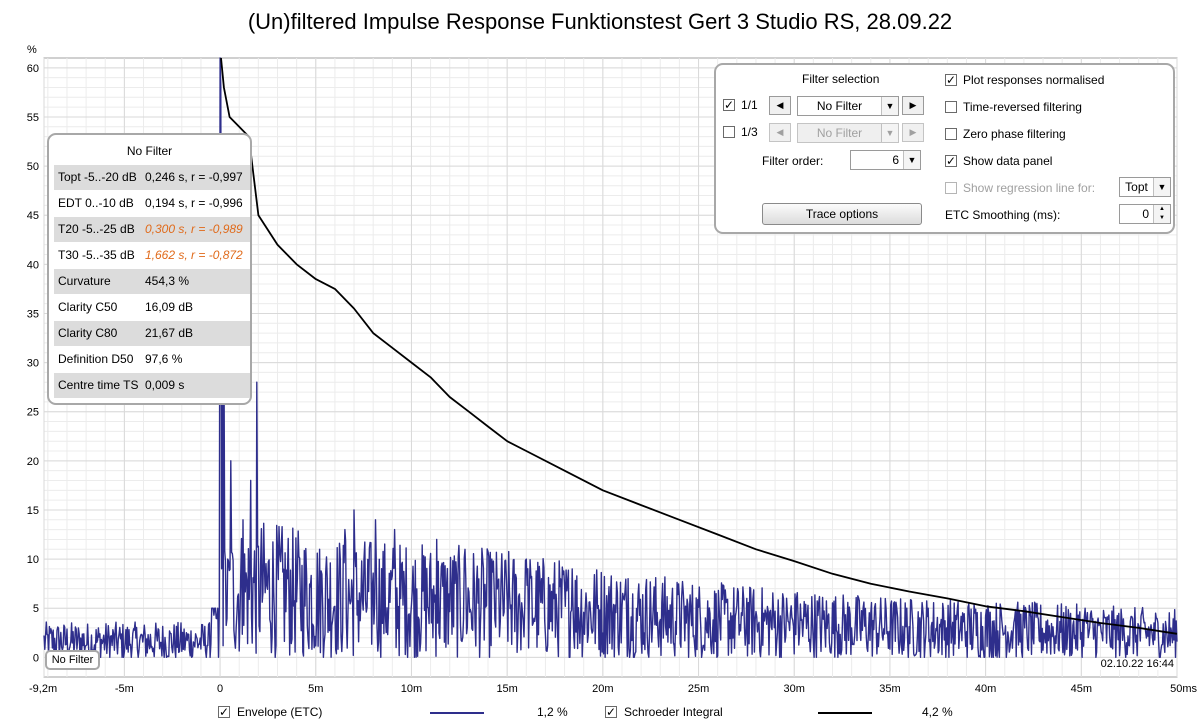 This screenshot has width=1200, height=727. I want to click on filter-1-3-next-button: ▶, so click(913, 132).